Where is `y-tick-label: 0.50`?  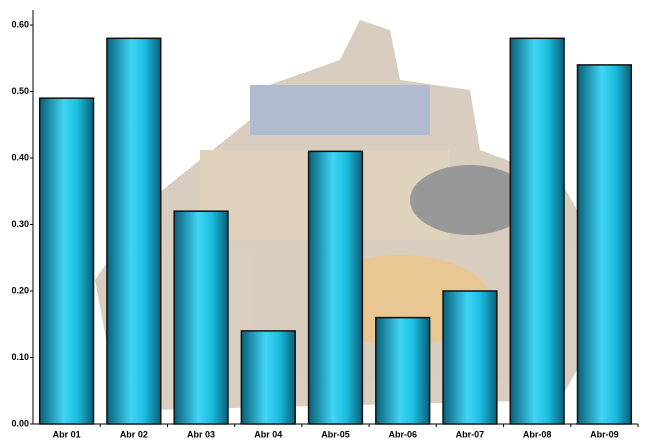 y-tick-label: 0.50 is located at coordinates (20, 91).